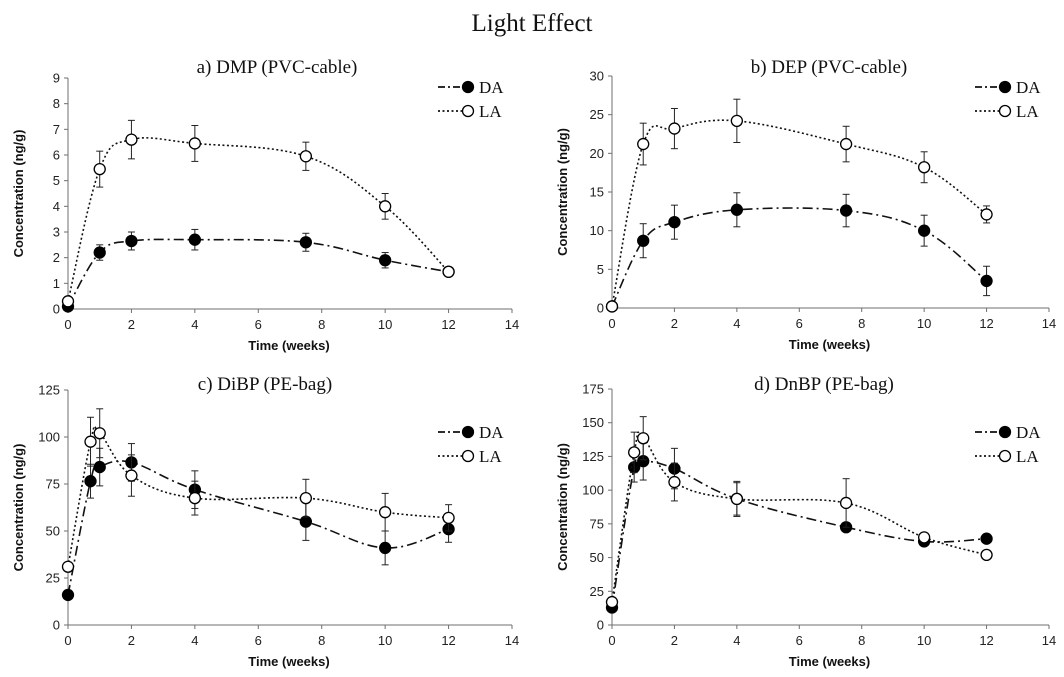 The width and height of the screenshot is (1064, 677). I want to click on chart-title: c) DiBP (PE-bag), so click(265, 384).